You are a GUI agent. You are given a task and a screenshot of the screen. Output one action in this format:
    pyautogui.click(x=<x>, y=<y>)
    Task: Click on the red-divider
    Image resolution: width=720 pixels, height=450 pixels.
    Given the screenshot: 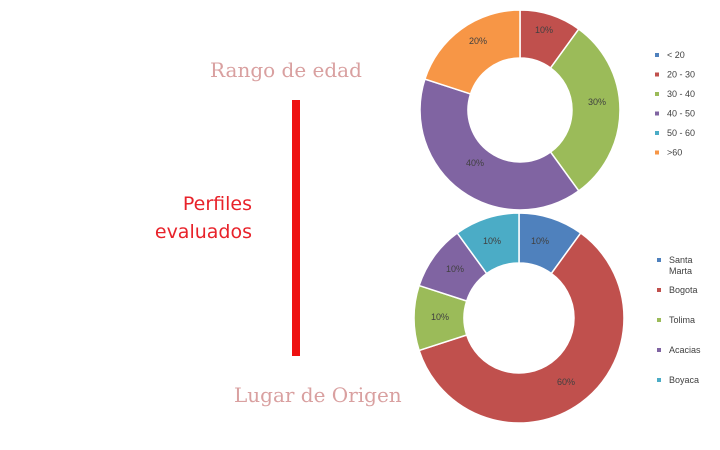 What is the action you would take?
    pyautogui.click(x=296, y=228)
    